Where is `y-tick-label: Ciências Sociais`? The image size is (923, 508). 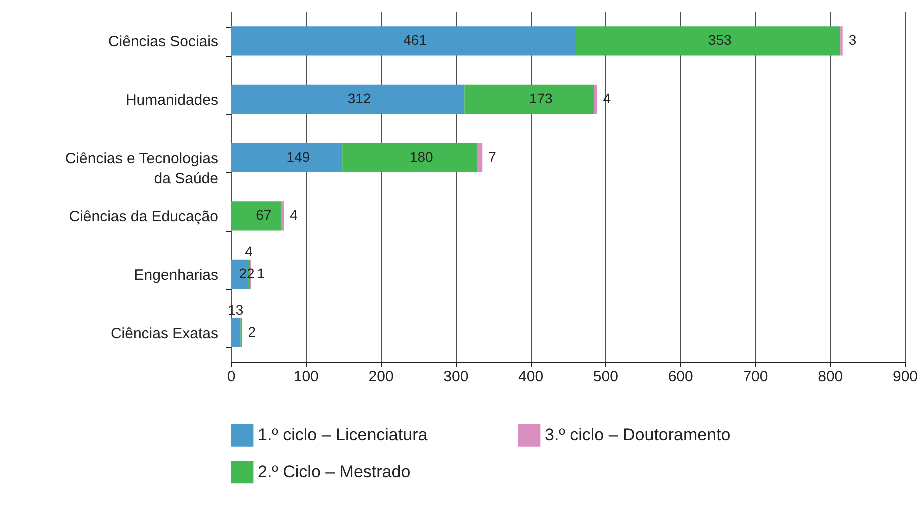 y-tick-label: Ciências Sociais is located at coordinates (163, 42).